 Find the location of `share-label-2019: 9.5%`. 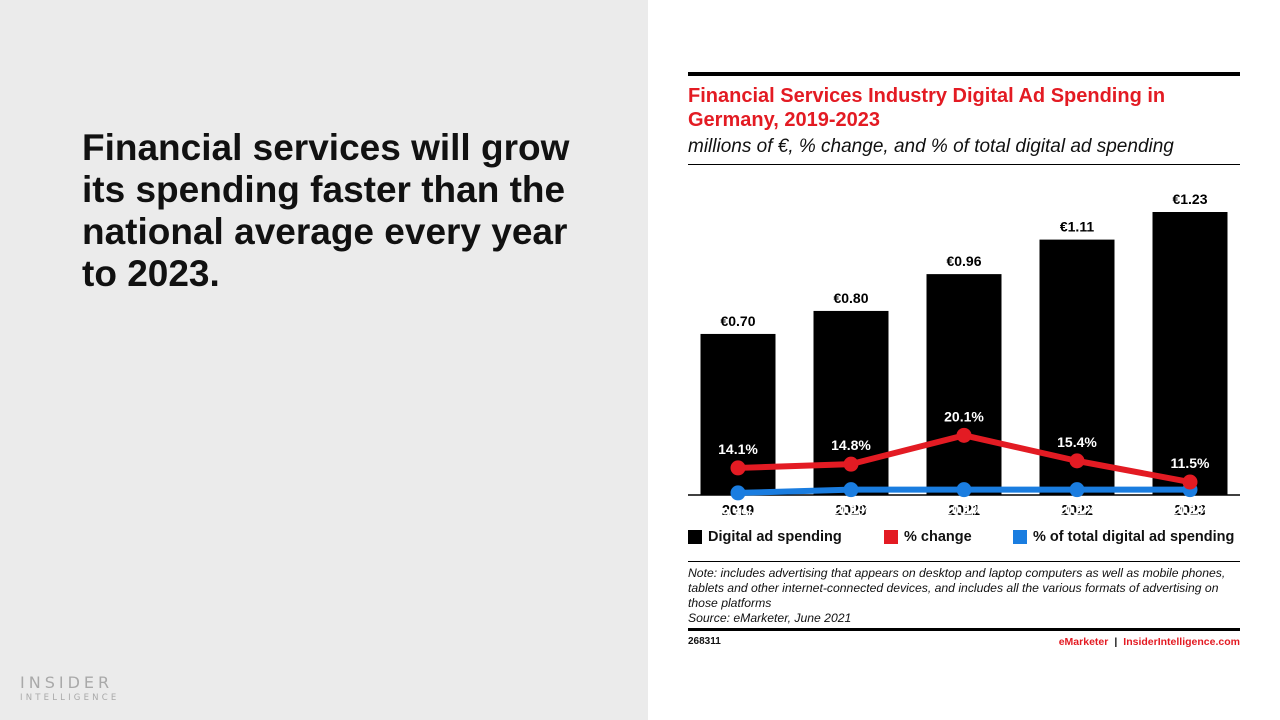

share-label-2019: 9.5% is located at coordinates (738, 513).